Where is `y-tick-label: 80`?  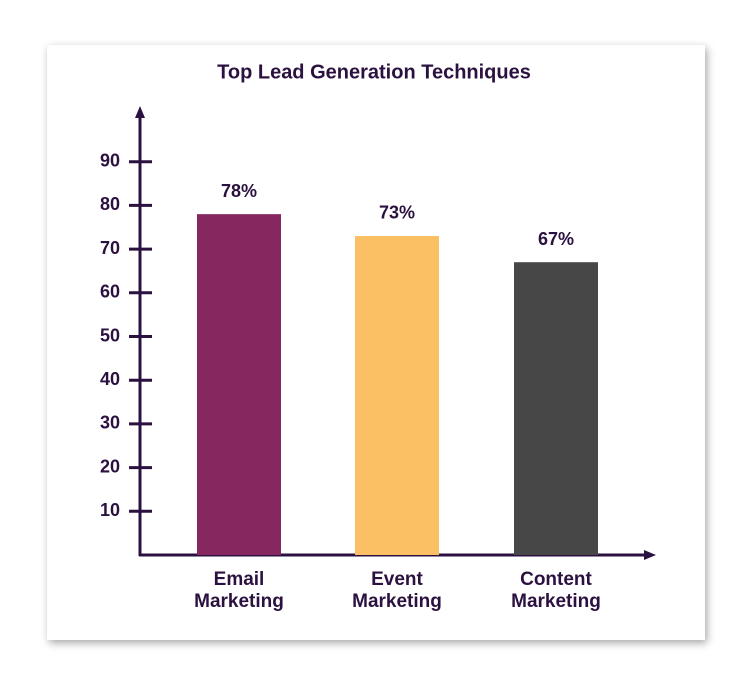
y-tick-label: 80 is located at coordinates (110, 204).